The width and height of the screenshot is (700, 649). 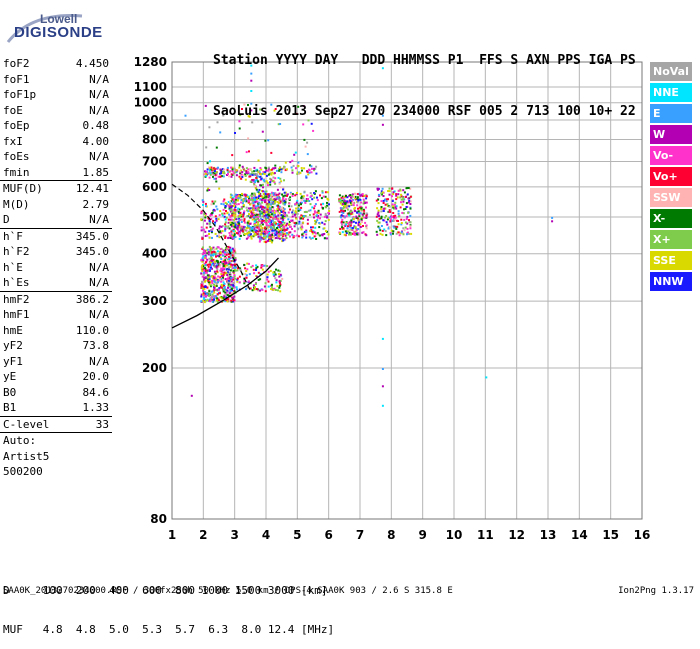 I want to click on legend-item-sse: SSE, so click(x=671, y=260).